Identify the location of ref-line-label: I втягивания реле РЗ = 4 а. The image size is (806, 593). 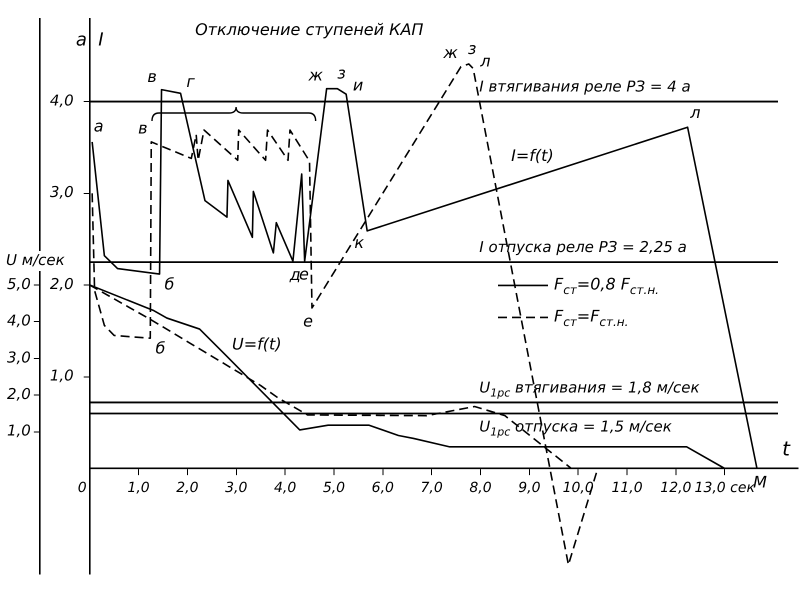
(585, 86).